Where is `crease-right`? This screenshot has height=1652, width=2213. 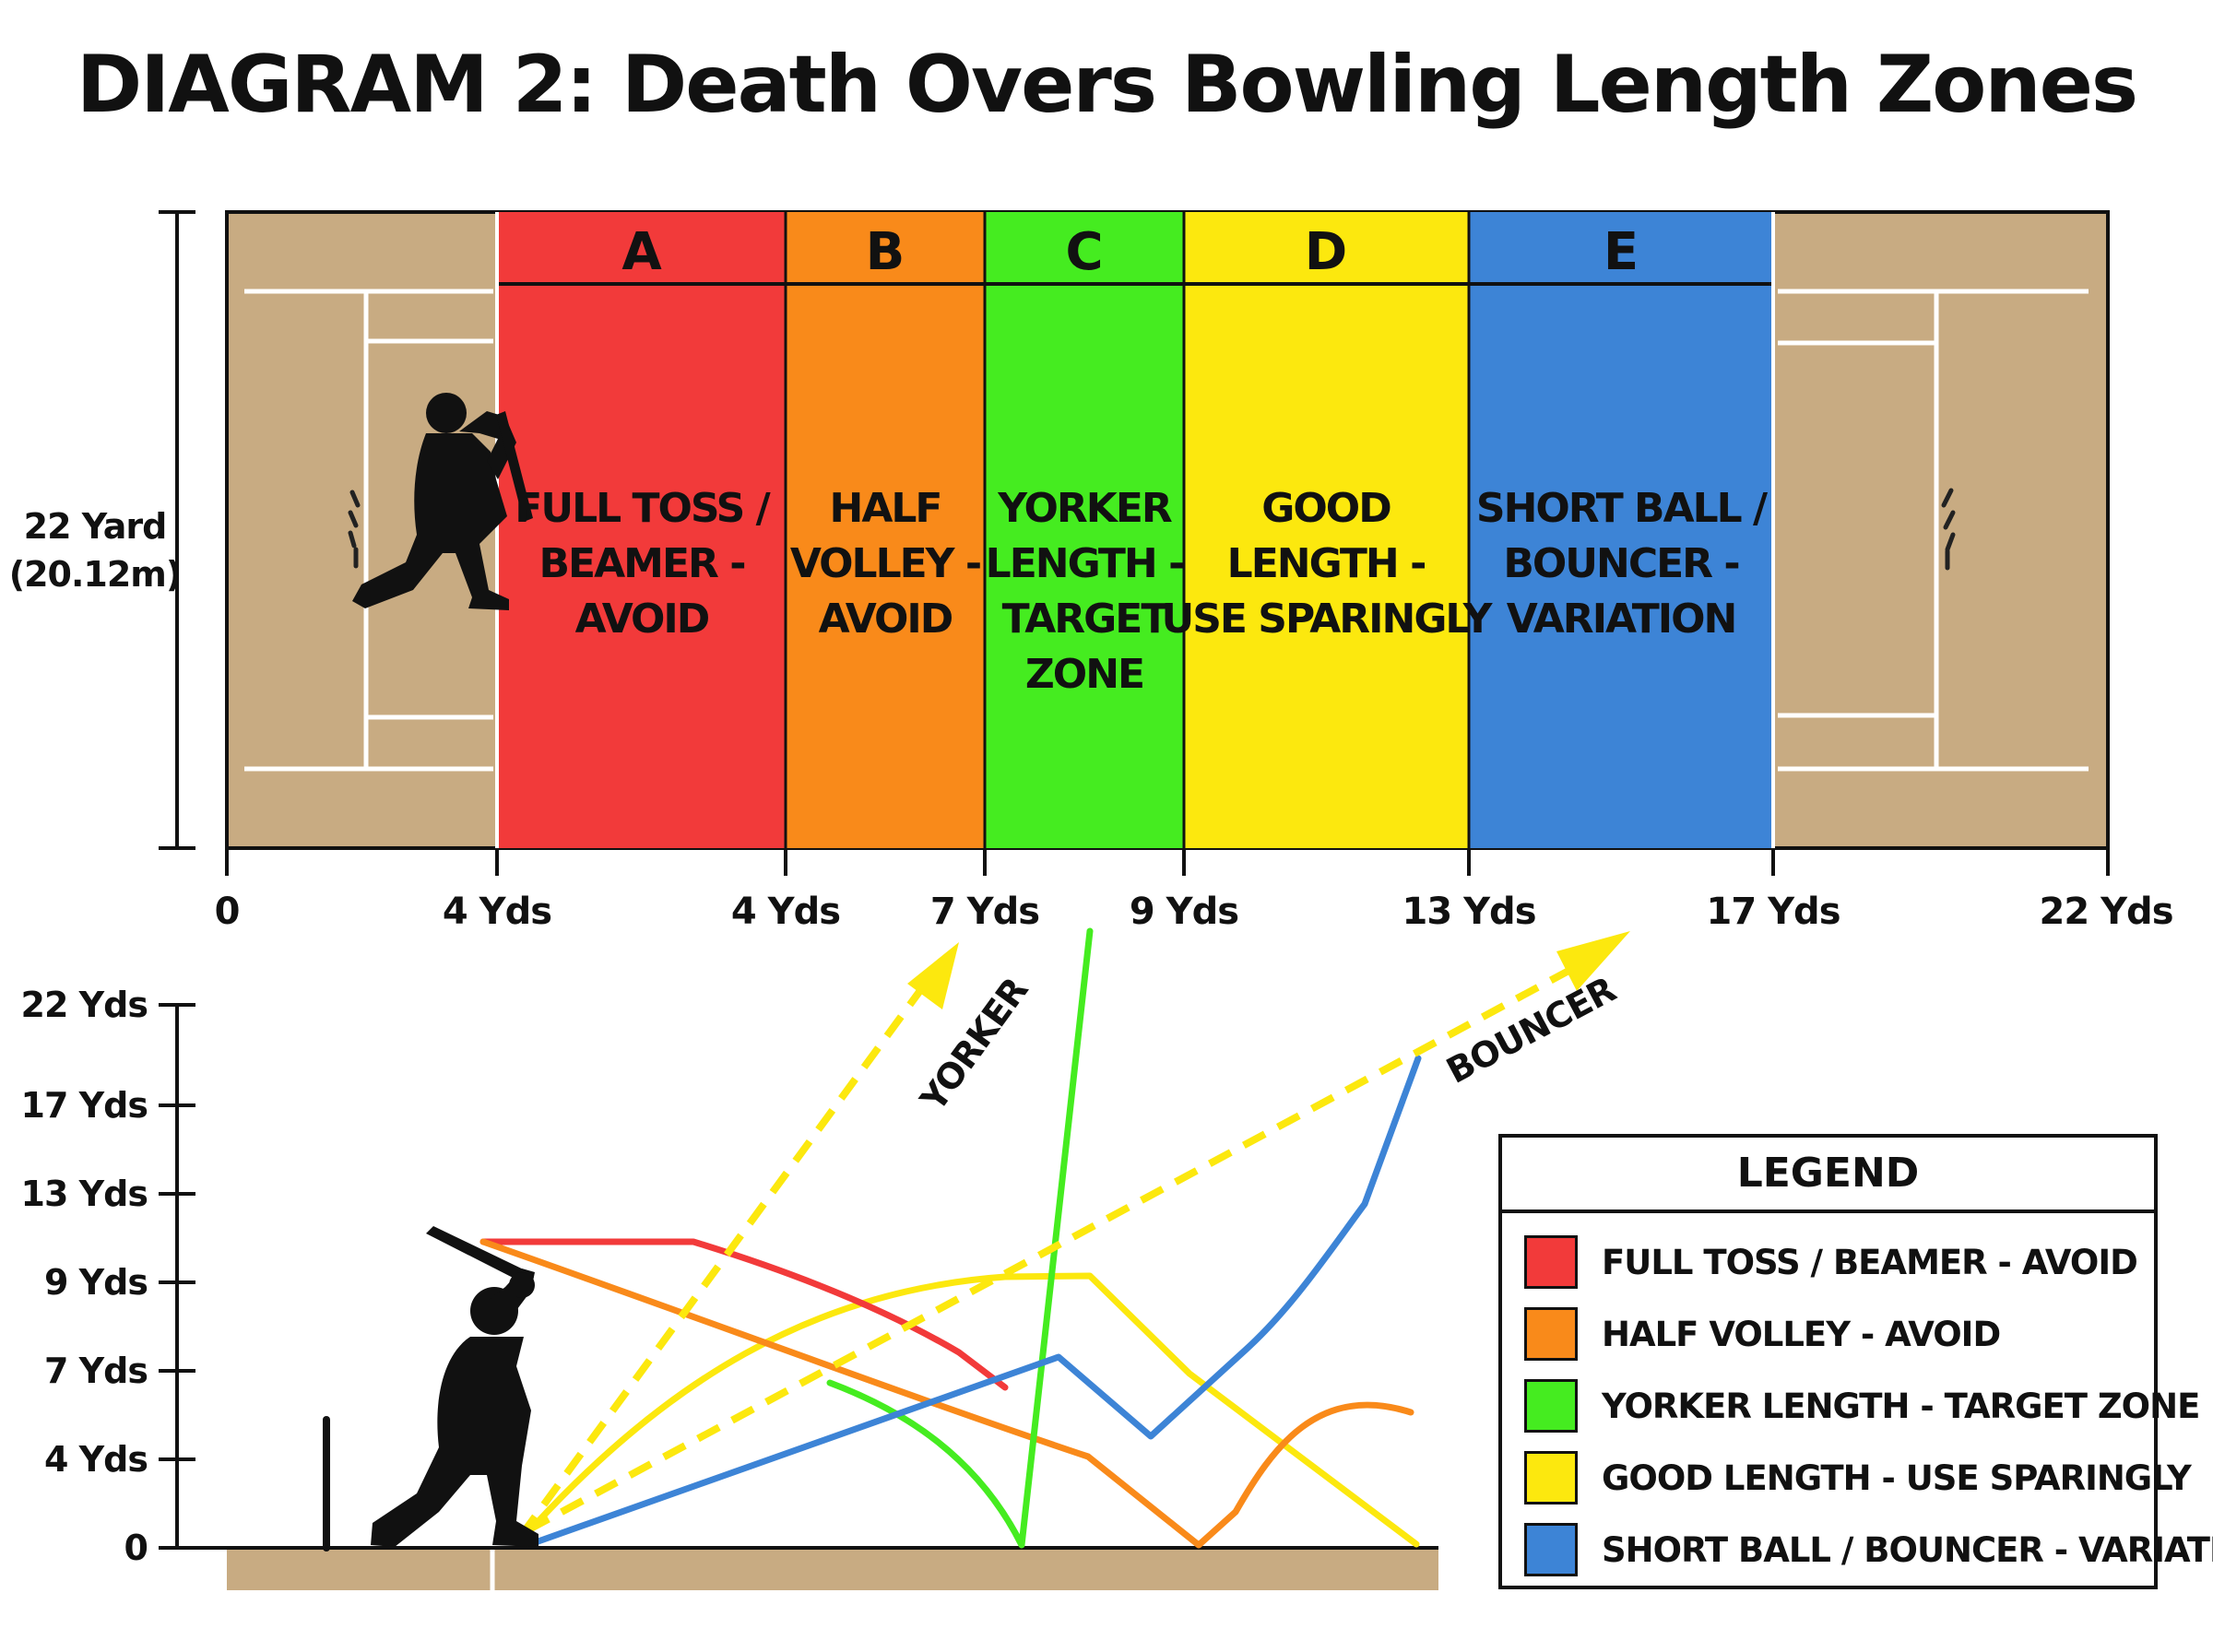 crease-right is located at coordinates (1933, 530).